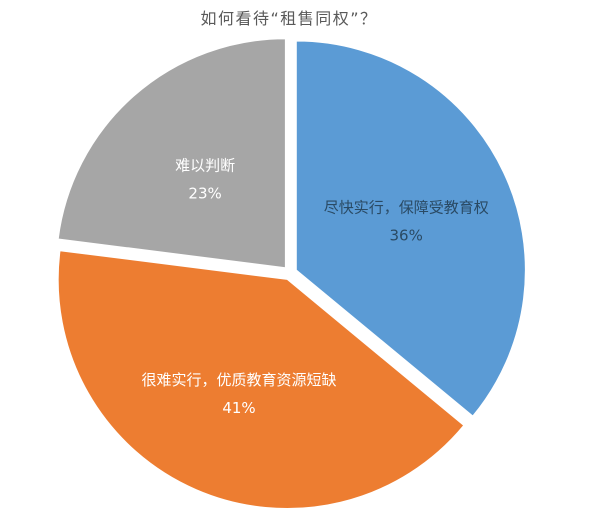  Describe the element at coordinates (204, 194) in the screenshot. I see `slice-pct-label-2: 23%` at that location.